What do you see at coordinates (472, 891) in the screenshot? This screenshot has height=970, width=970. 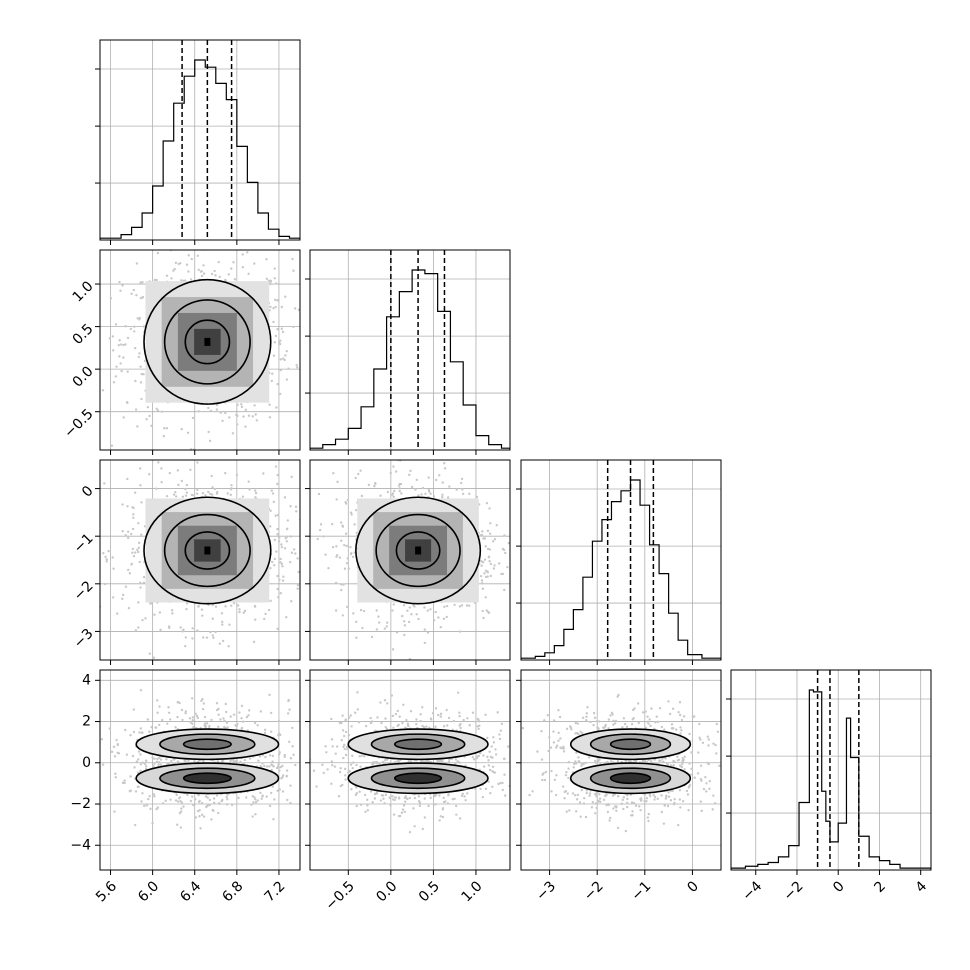 I see `x-tick-label: 1.0` at bounding box center [472, 891].